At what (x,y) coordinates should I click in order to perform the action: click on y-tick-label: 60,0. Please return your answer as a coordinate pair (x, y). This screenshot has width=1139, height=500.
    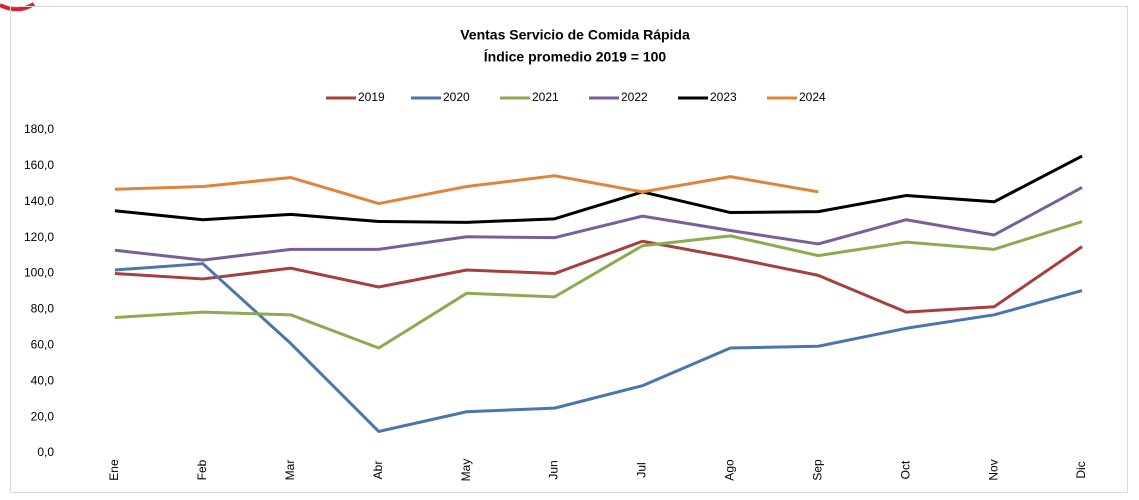
    Looking at the image, I should click on (43, 345).